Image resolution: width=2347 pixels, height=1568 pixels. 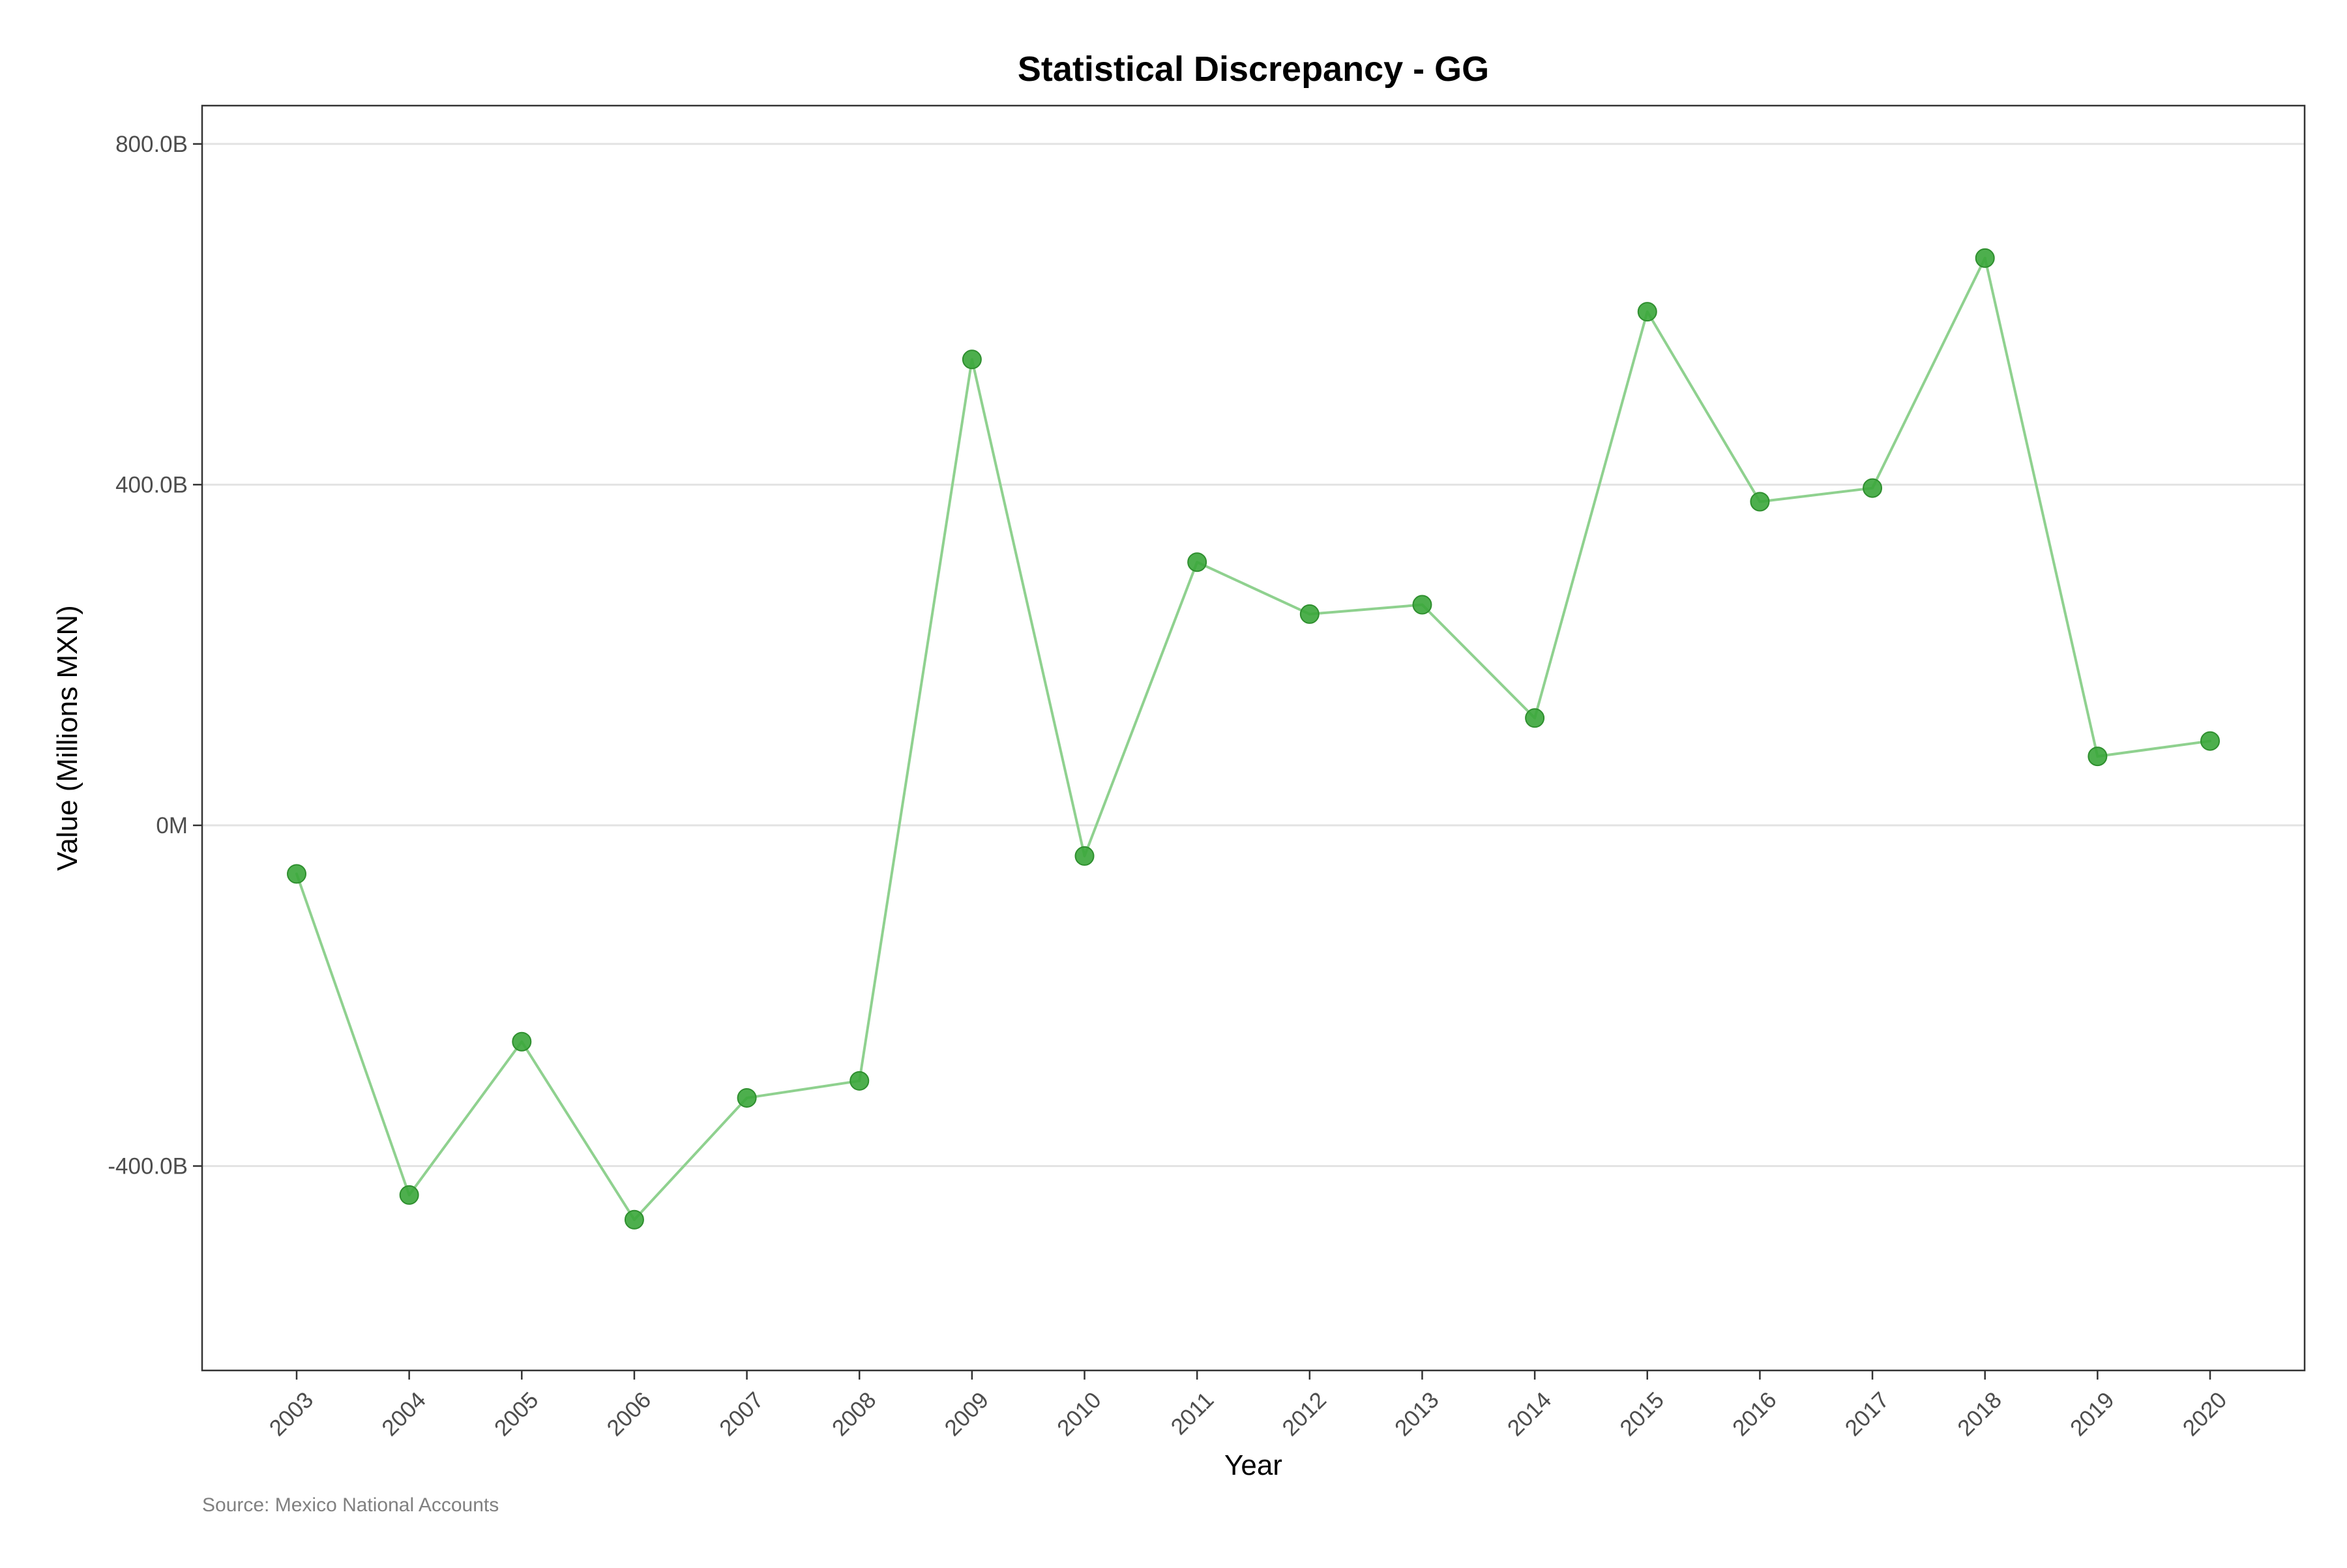 I want to click on x-tick-label-2016: 2016, so click(x=1755, y=1414).